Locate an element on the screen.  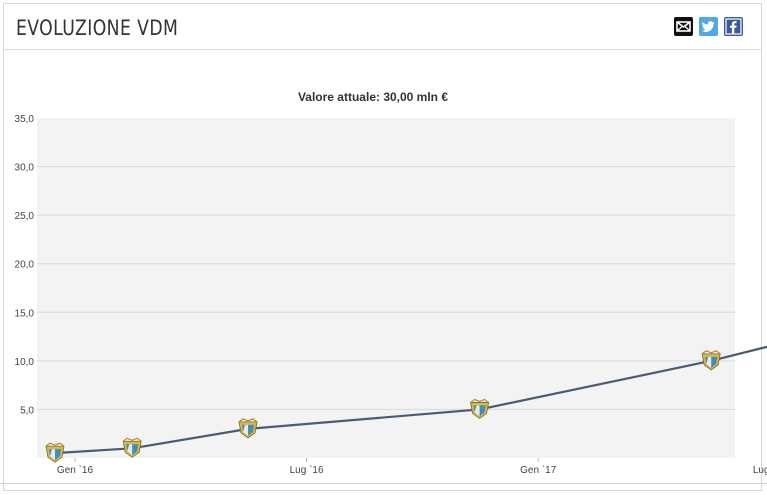
x-tick-label: Lug `17 is located at coordinates (760, 470).